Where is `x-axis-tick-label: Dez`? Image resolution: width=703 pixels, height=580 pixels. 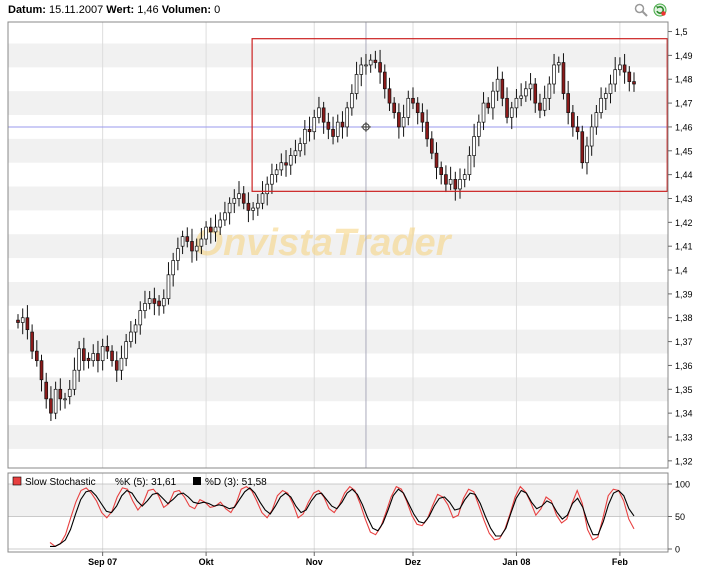 x-axis-tick-label: Dez is located at coordinates (413, 562).